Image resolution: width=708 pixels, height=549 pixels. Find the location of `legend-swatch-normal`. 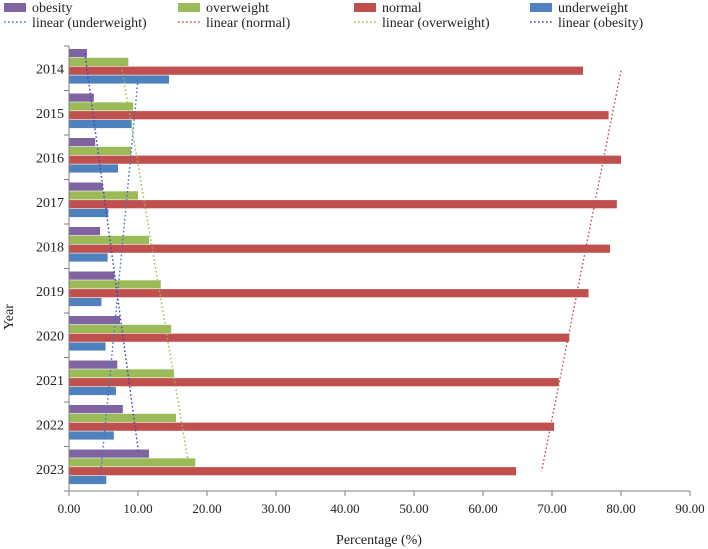

legend-swatch-normal is located at coordinates (365, 7).